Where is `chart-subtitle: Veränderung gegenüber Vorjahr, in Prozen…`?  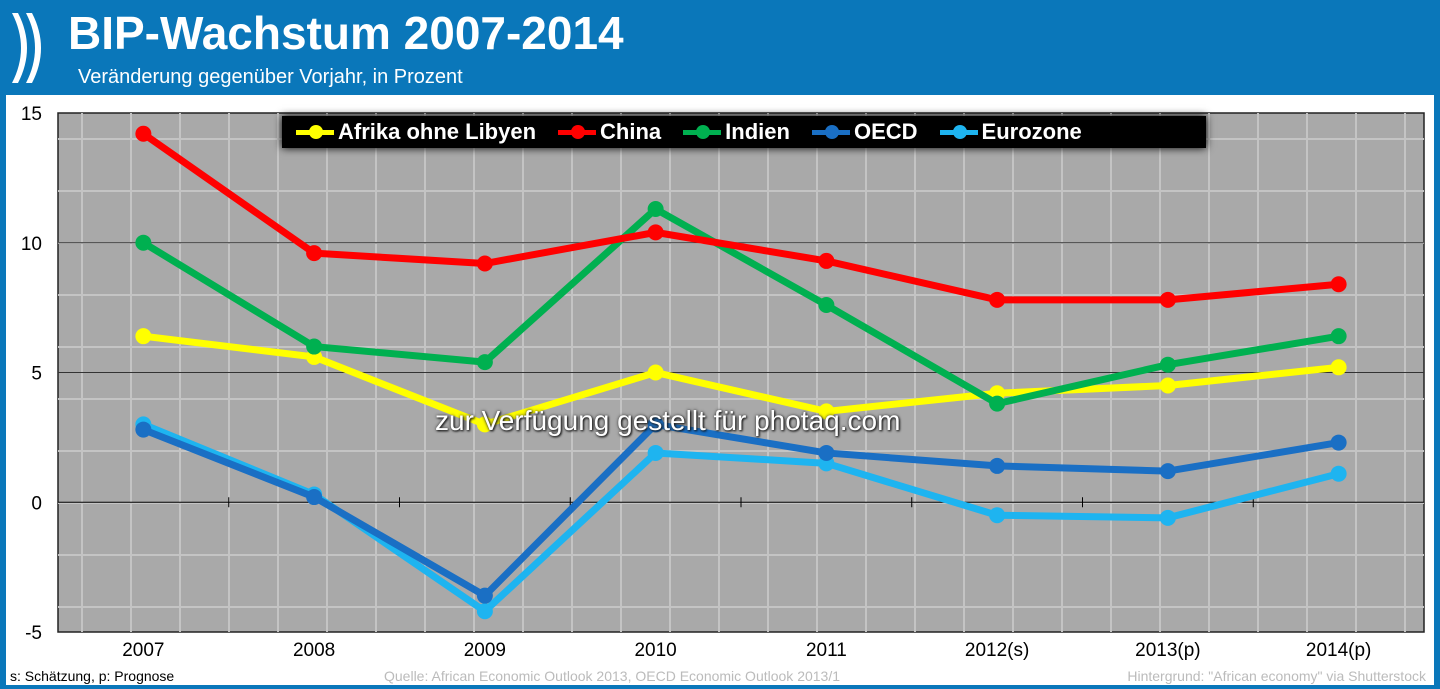 chart-subtitle: Veränderung gegenüber Vorjahr, in Prozen… is located at coordinates (270, 77).